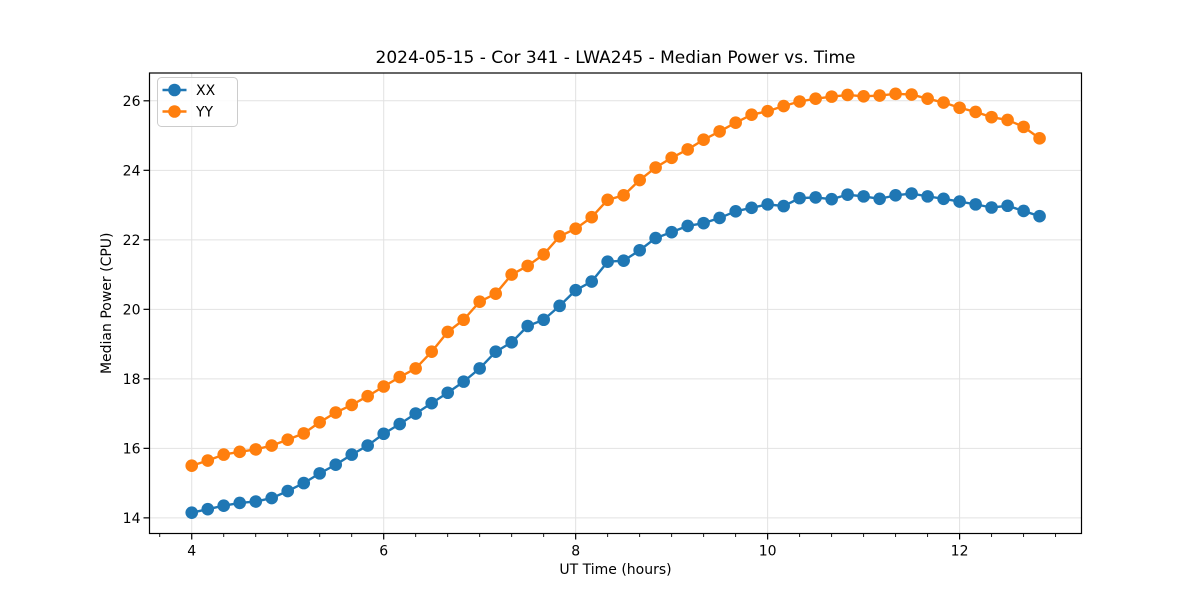  I want to click on legend-item-YY: YY, so click(188, 113).